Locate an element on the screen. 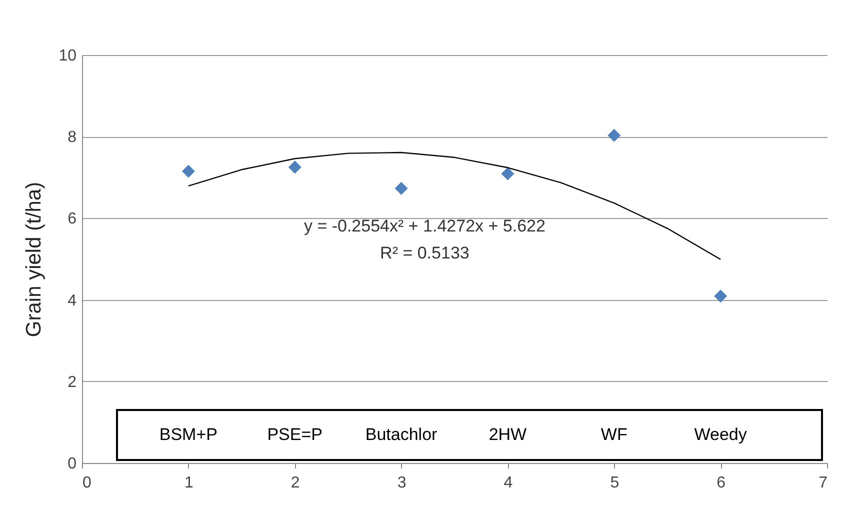 This screenshot has width=855, height=520. annotation: Butachlor is located at coordinates (401, 435).